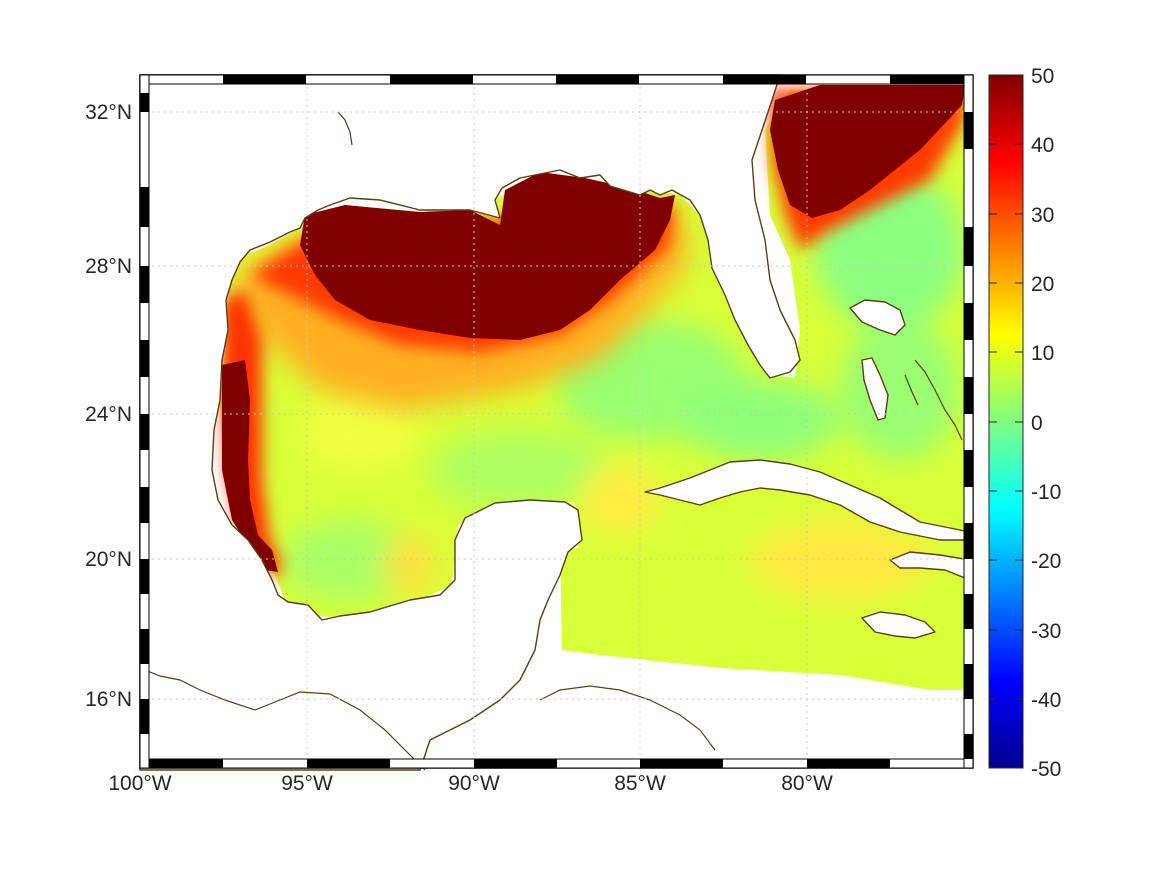 This screenshot has height=875, width=1167. I want to click on cbar-label-10: 10, so click(1042, 353).